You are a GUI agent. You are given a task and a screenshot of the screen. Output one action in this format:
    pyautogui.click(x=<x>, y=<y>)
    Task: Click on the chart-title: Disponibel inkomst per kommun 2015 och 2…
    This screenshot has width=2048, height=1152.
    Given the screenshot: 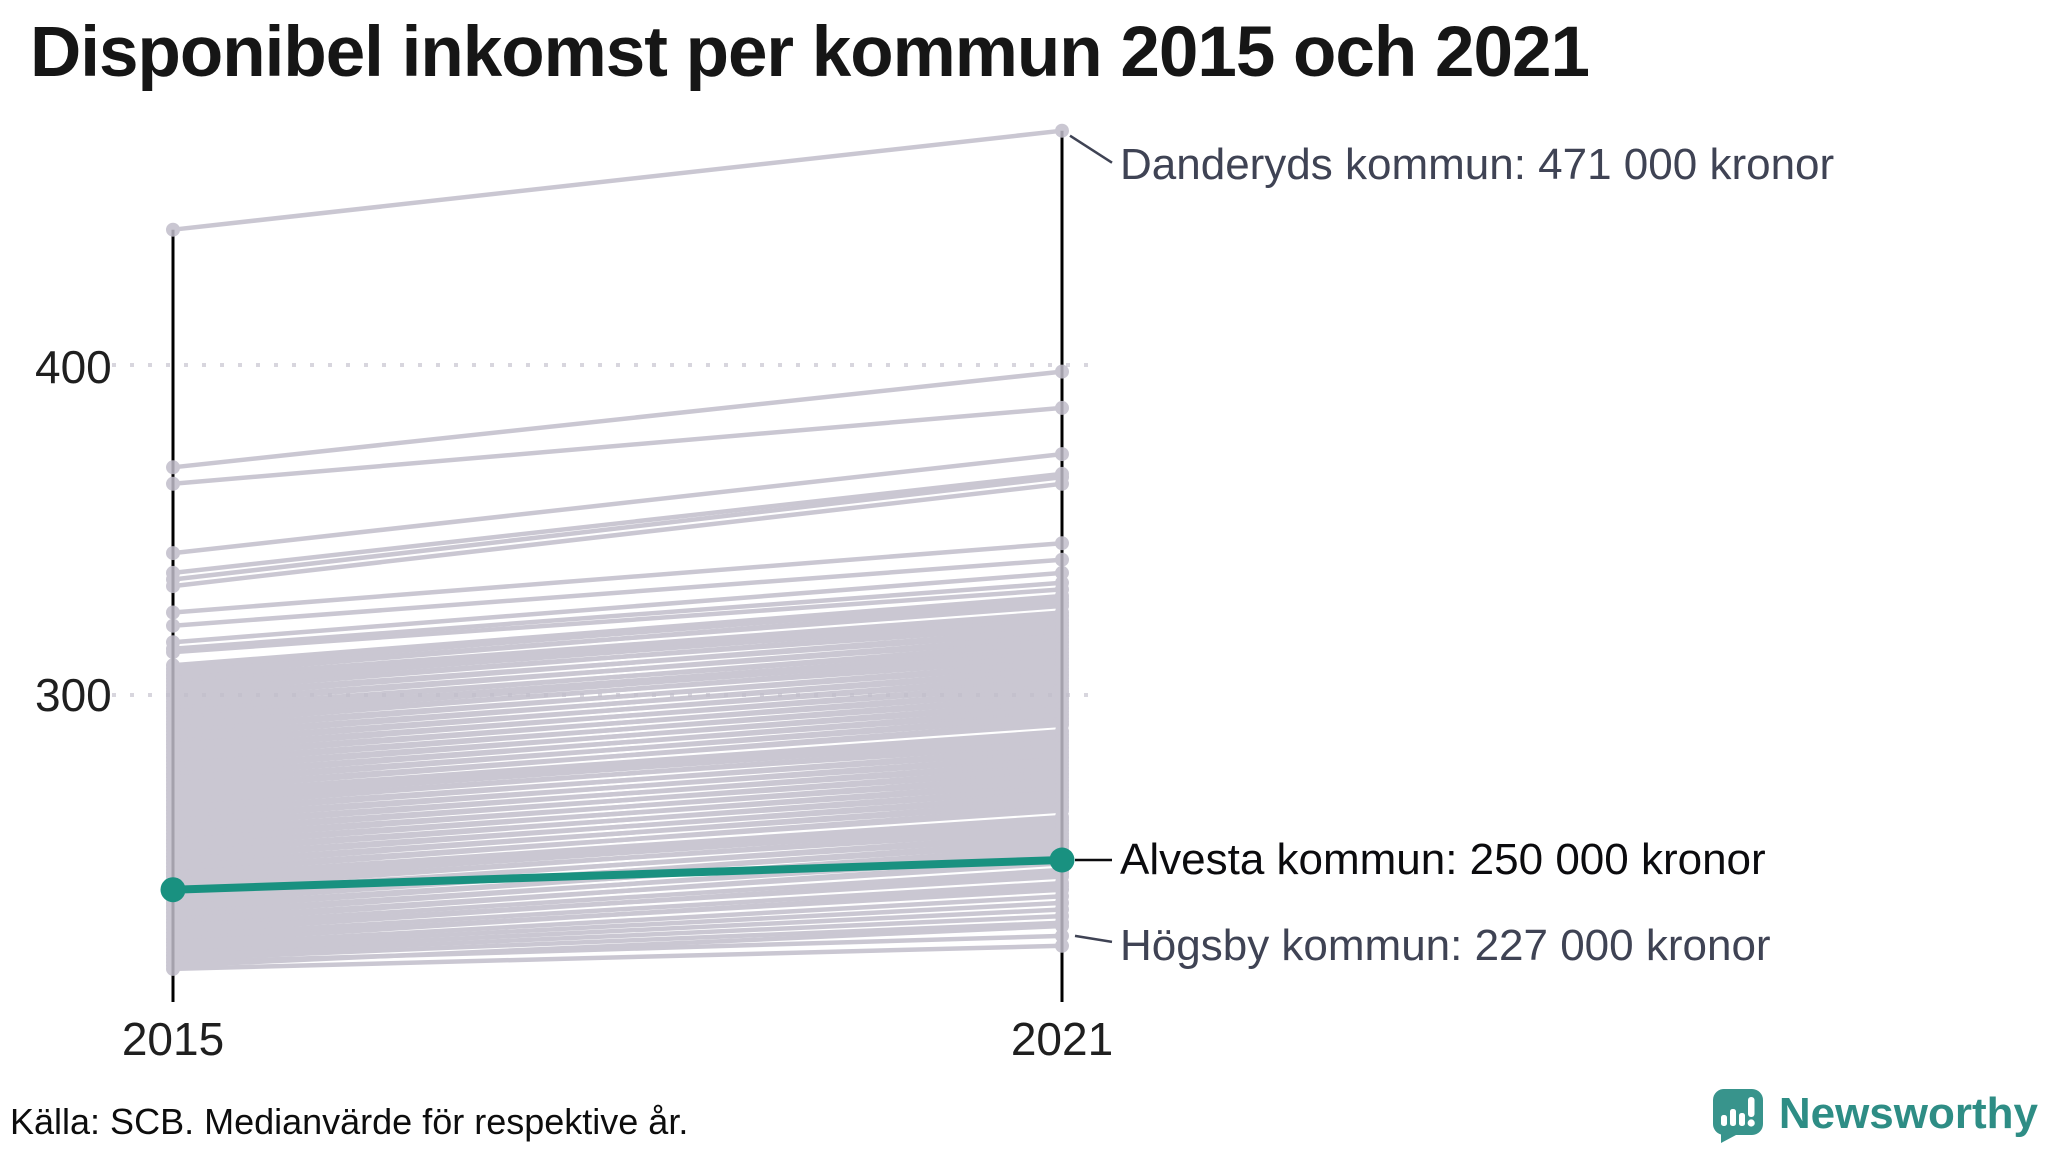 What is the action you would take?
    pyautogui.click(x=810, y=52)
    